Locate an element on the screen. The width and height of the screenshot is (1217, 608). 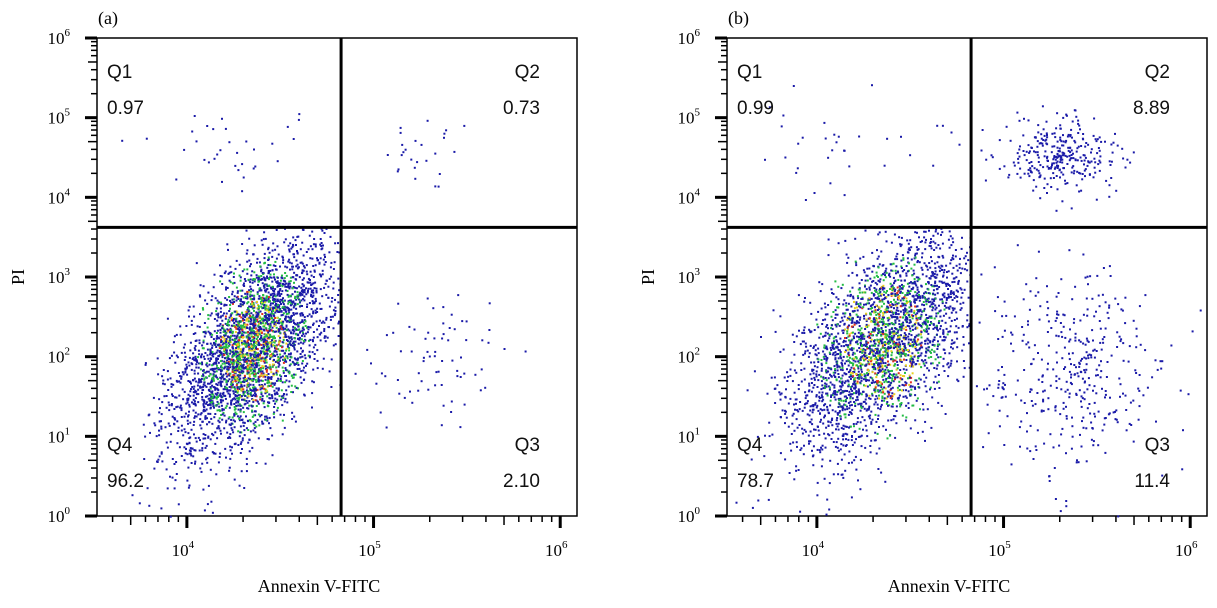
quadrant-percent: 2.10 is located at coordinates (521, 481).